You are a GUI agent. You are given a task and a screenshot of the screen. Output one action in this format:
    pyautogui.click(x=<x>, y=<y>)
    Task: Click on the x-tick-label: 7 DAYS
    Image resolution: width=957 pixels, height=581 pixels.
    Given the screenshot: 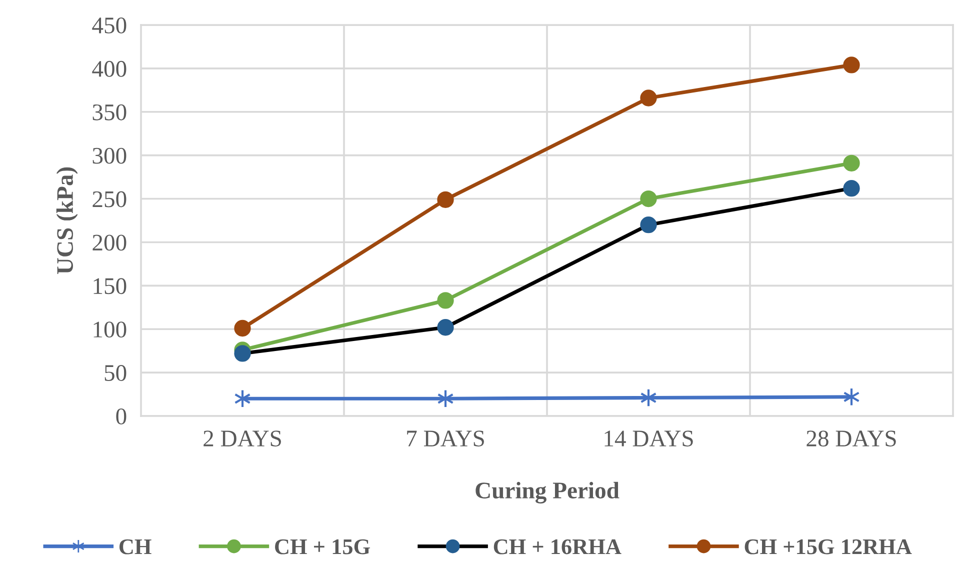 What is the action you would take?
    pyautogui.click(x=445, y=438)
    